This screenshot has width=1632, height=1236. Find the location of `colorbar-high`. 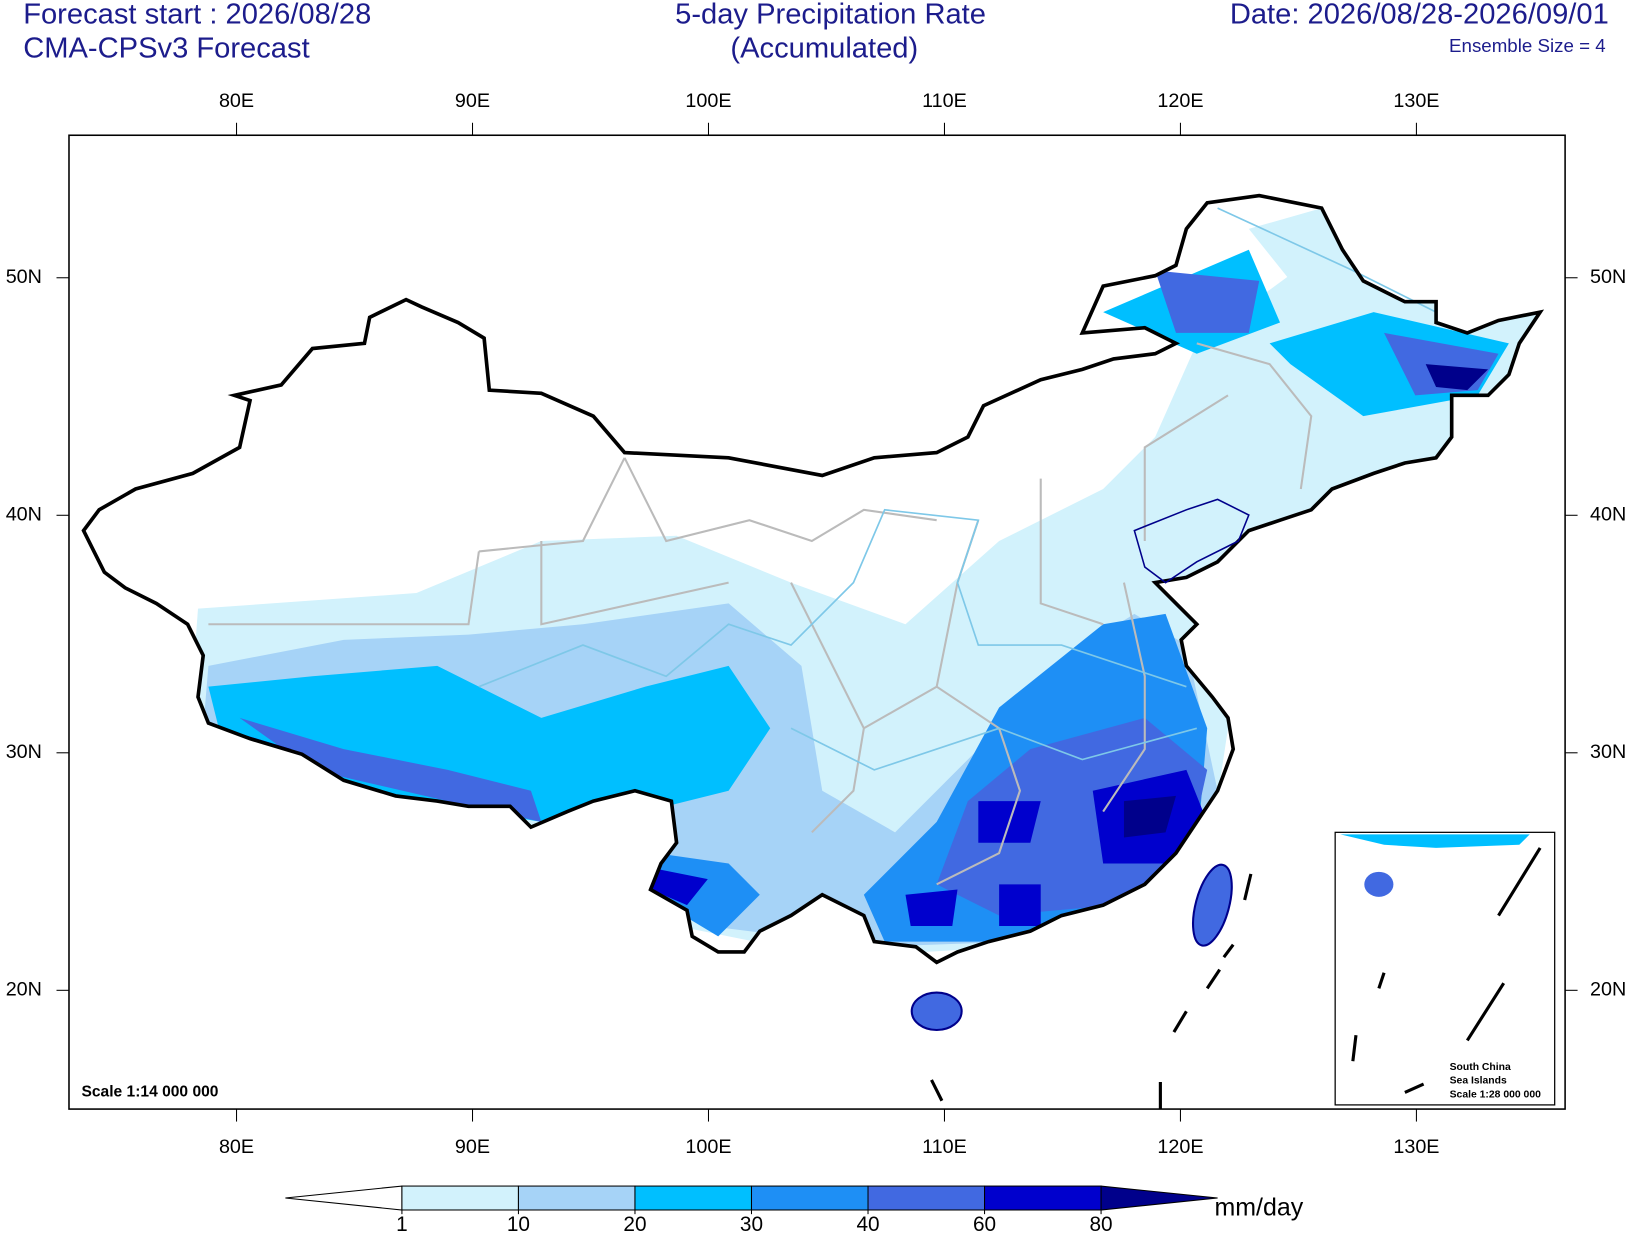

colorbar-high is located at coordinates (1159, 1198).